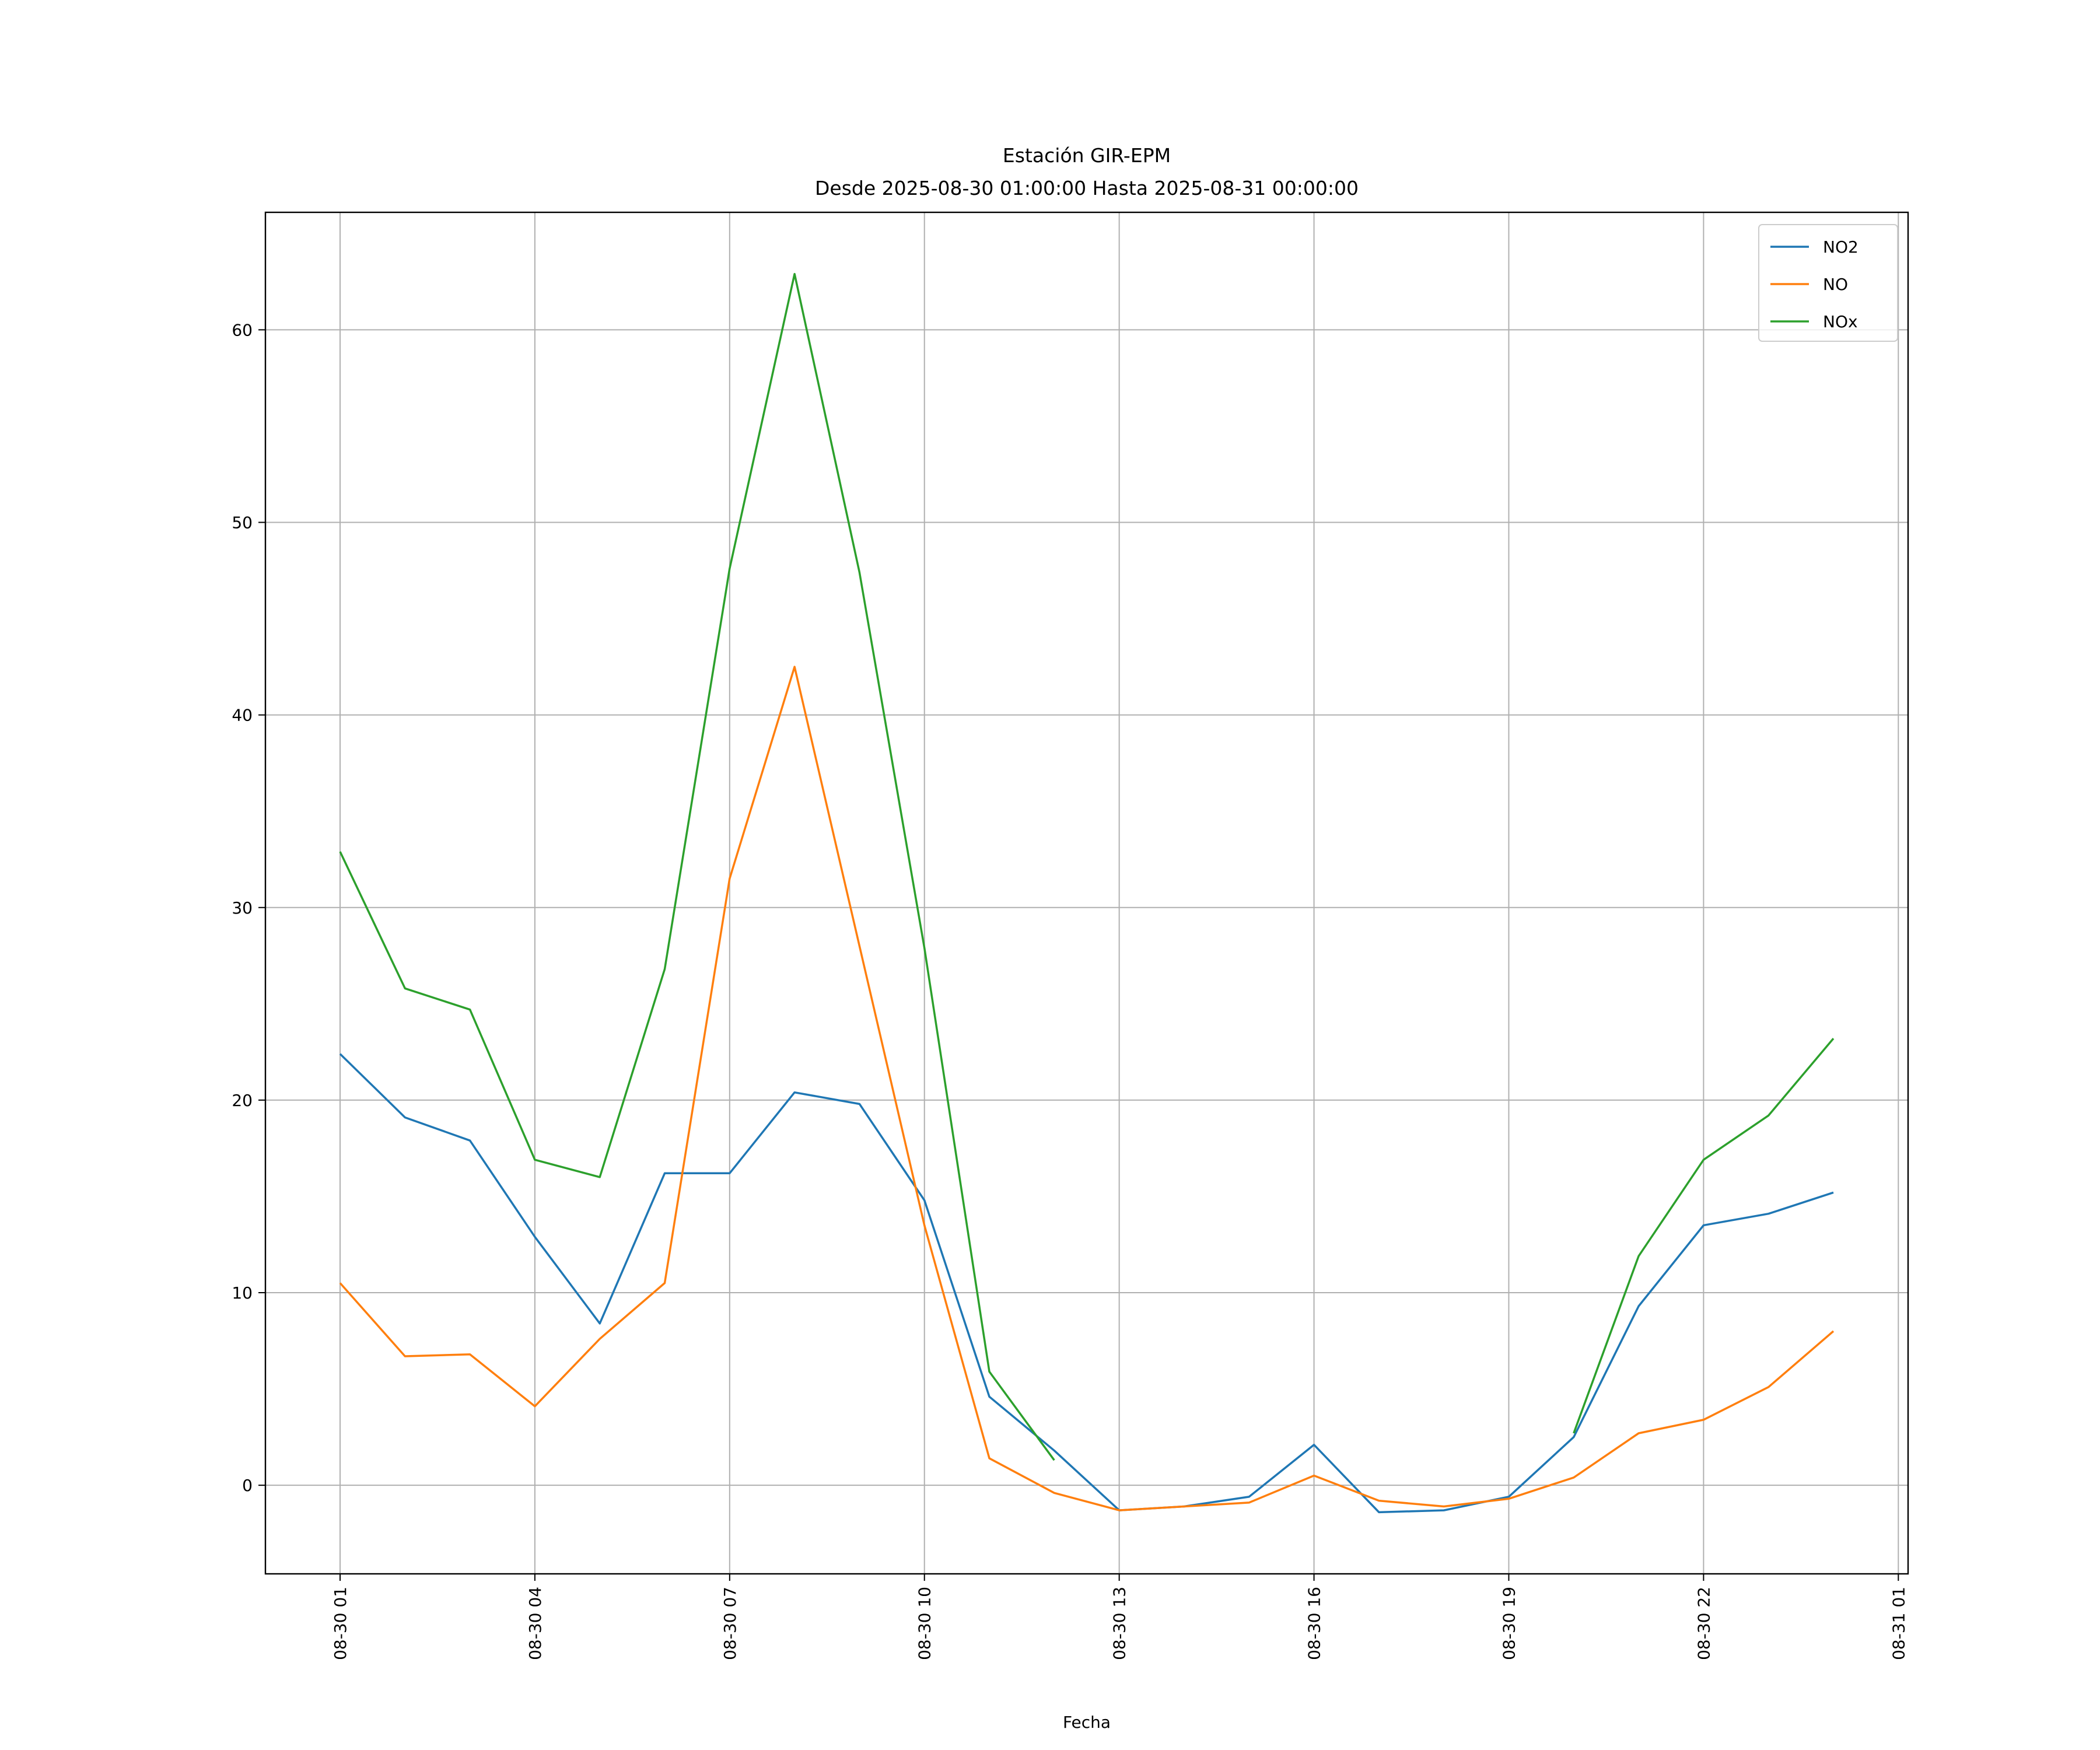 The height and width of the screenshot is (1750, 2100). I want to click on legend: NO2 NO NOx, so click(1828, 283).